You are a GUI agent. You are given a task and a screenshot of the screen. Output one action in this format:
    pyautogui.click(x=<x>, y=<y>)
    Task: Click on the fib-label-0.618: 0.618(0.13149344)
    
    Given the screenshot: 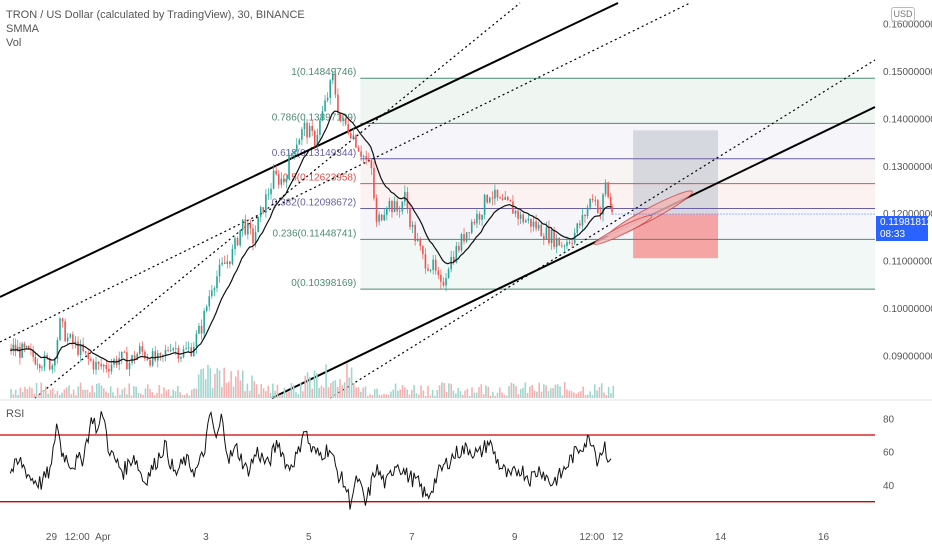 What is the action you would take?
    pyautogui.click(x=314, y=153)
    